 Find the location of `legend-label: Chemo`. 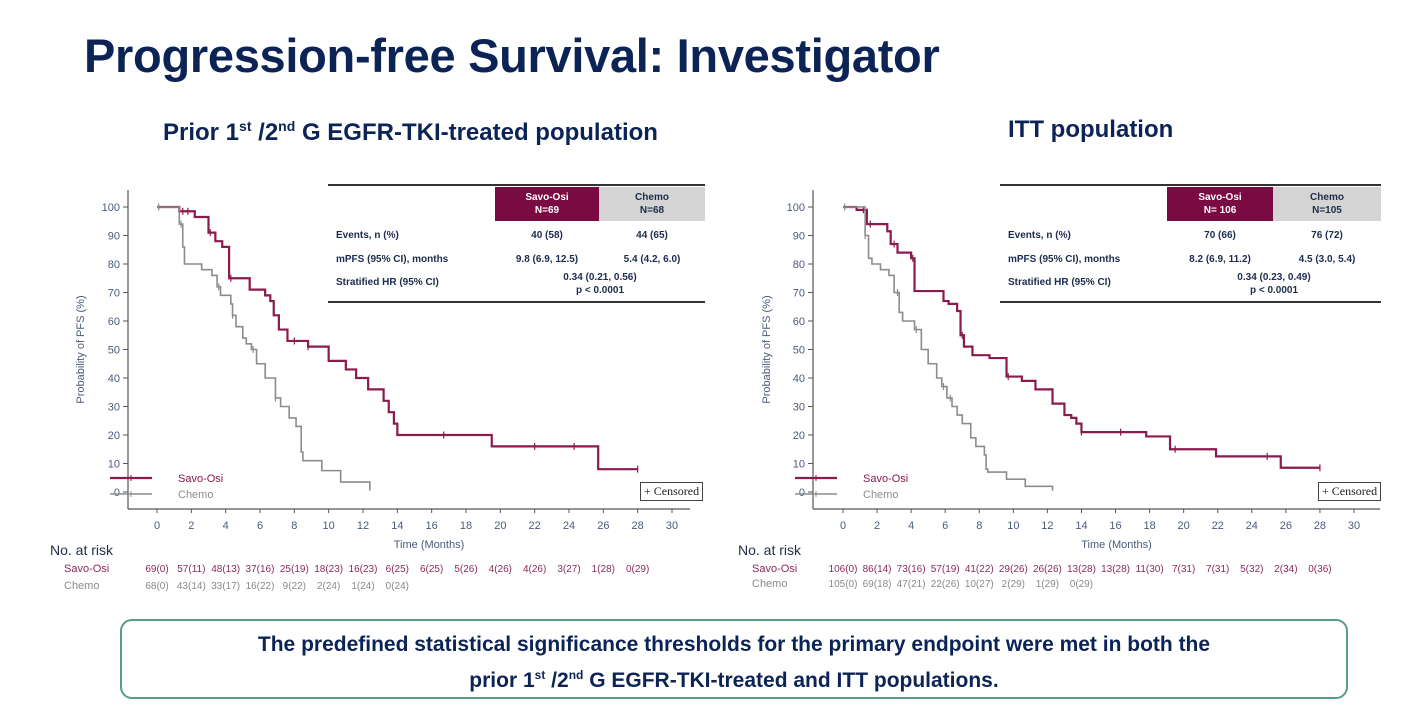

legend-label: Chemo is located at coordinates (880, 495).